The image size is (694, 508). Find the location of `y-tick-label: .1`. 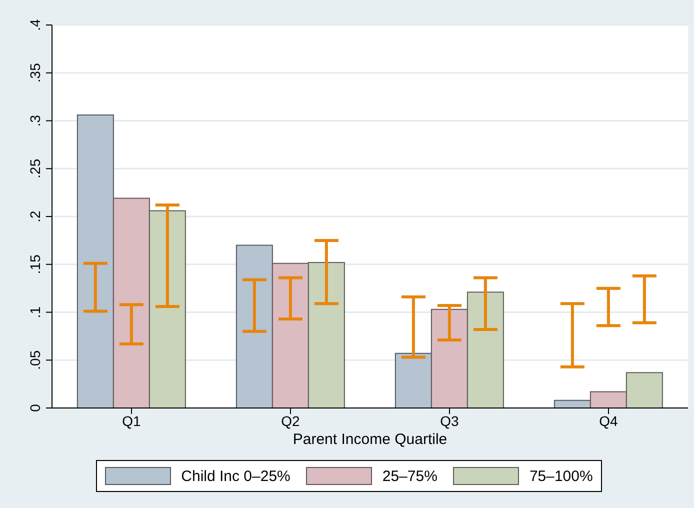

y-tick-label: .1 is located at coordinates (35, 312).